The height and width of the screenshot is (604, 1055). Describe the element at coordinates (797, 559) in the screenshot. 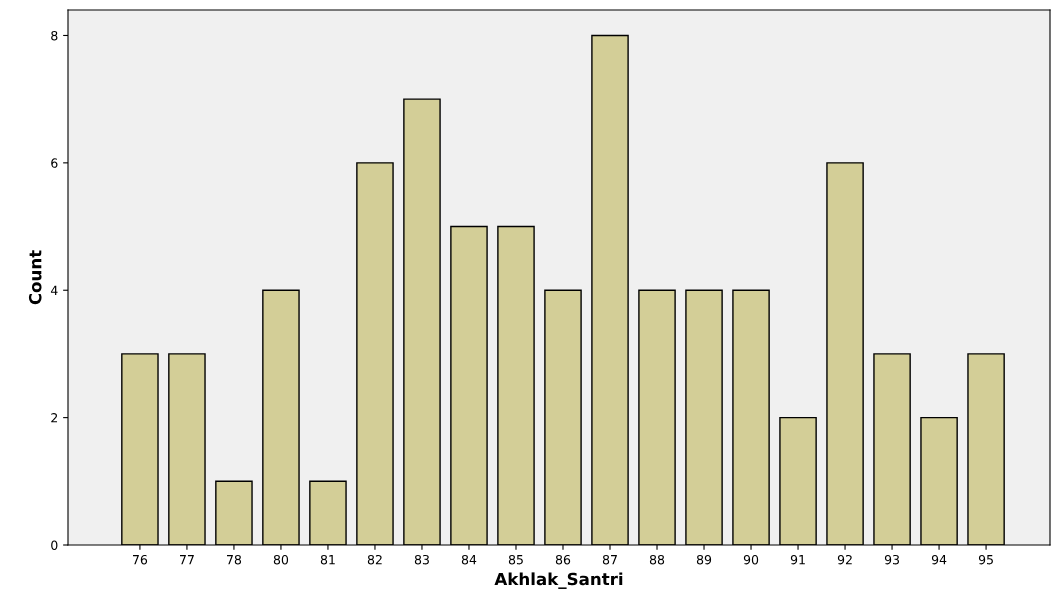

I see `x-tick-label: 91` at that location.